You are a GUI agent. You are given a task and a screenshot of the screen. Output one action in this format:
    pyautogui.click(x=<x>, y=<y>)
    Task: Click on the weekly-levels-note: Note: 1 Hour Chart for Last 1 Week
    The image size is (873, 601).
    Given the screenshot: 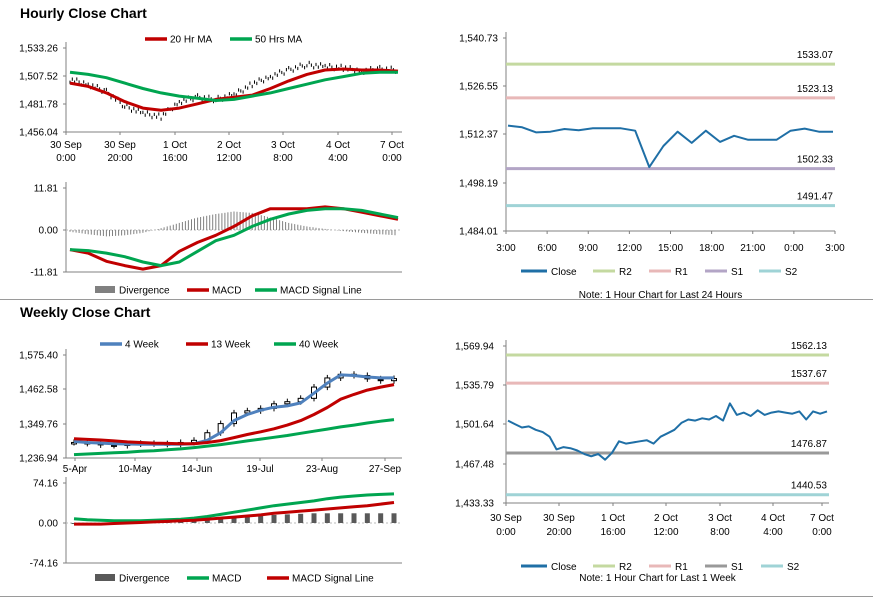 What is the action you would take?
    pyautogui.click(x=658, y=578)
    